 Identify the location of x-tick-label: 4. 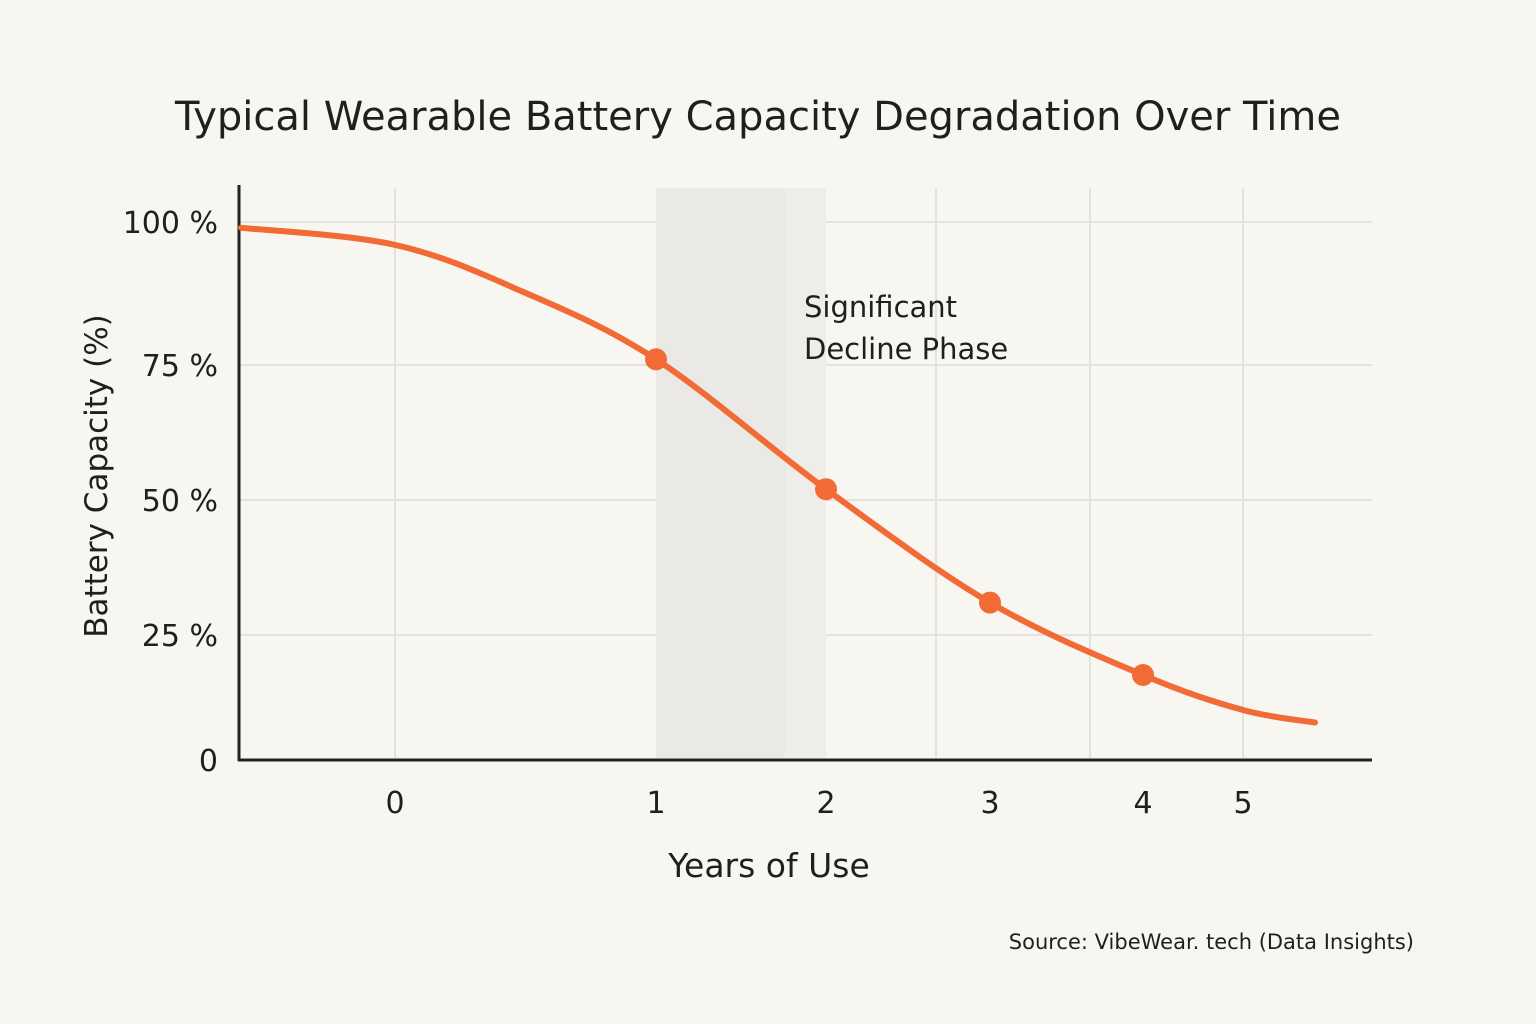
(1142, 803).